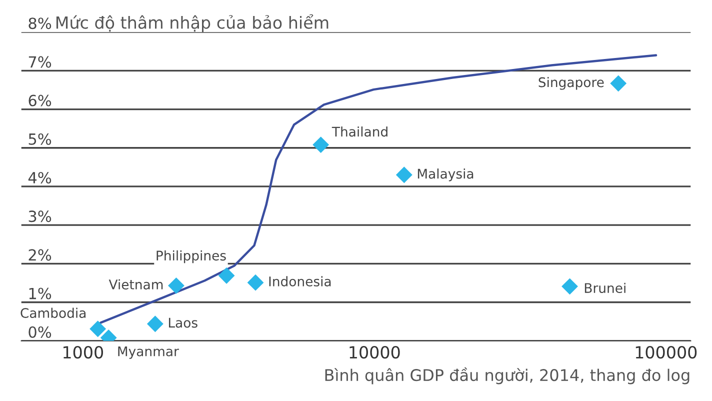  I want to click on annotation: Myanmar, so click(148, 352).